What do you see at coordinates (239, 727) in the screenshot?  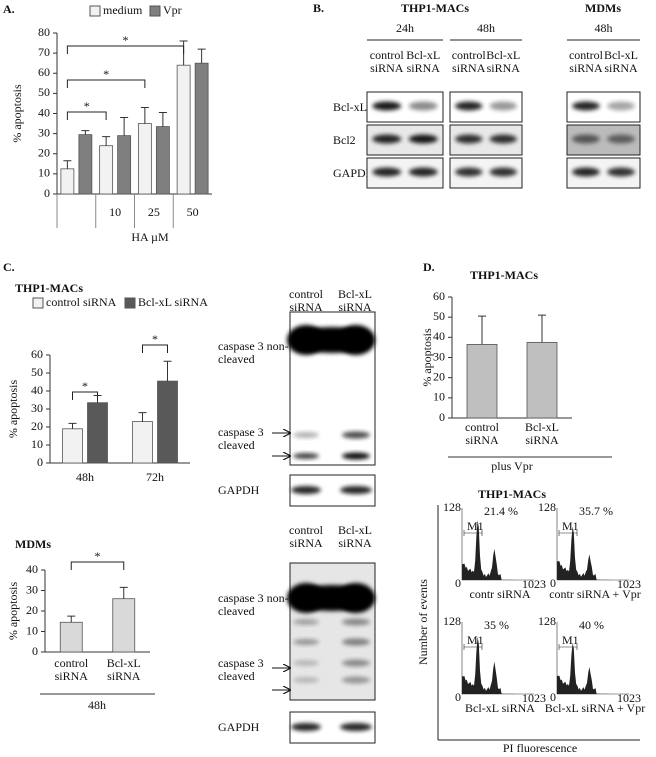 I see `loading-label: GAPDH` at bounding box center [239, 727].